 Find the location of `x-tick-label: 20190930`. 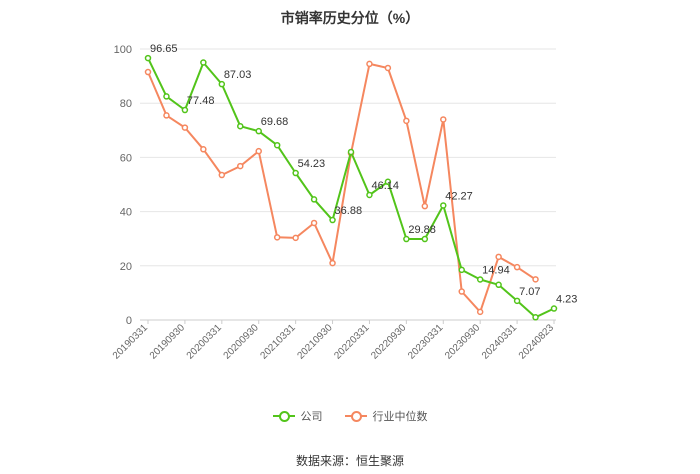

x-tick-label: 20190930 is located at coordinates (168, 342).